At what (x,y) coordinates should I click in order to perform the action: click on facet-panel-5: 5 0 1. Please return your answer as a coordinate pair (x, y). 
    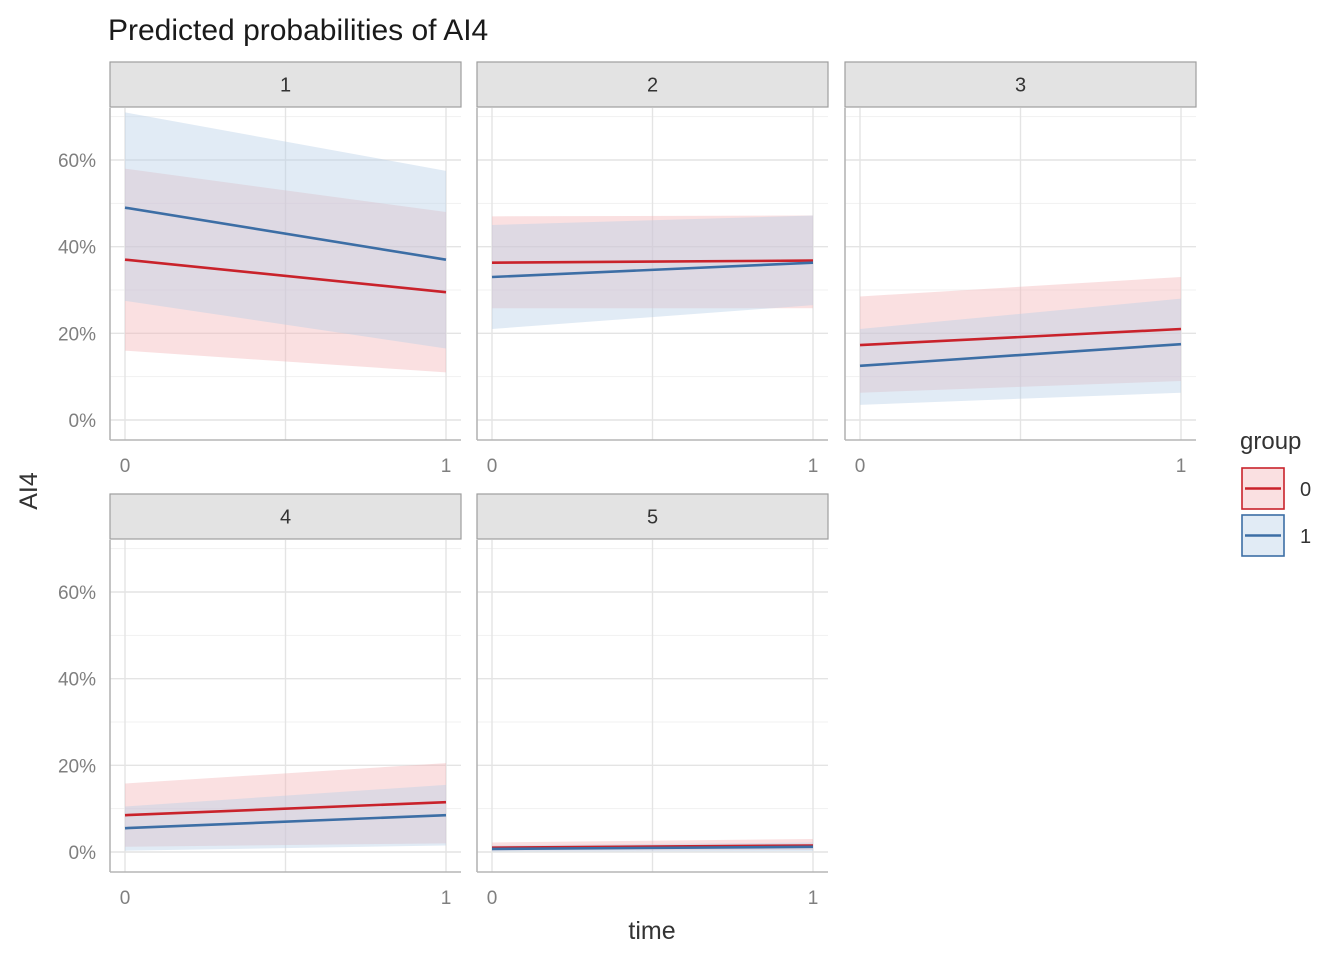
    Looking at the image, I should click on (652, 701).